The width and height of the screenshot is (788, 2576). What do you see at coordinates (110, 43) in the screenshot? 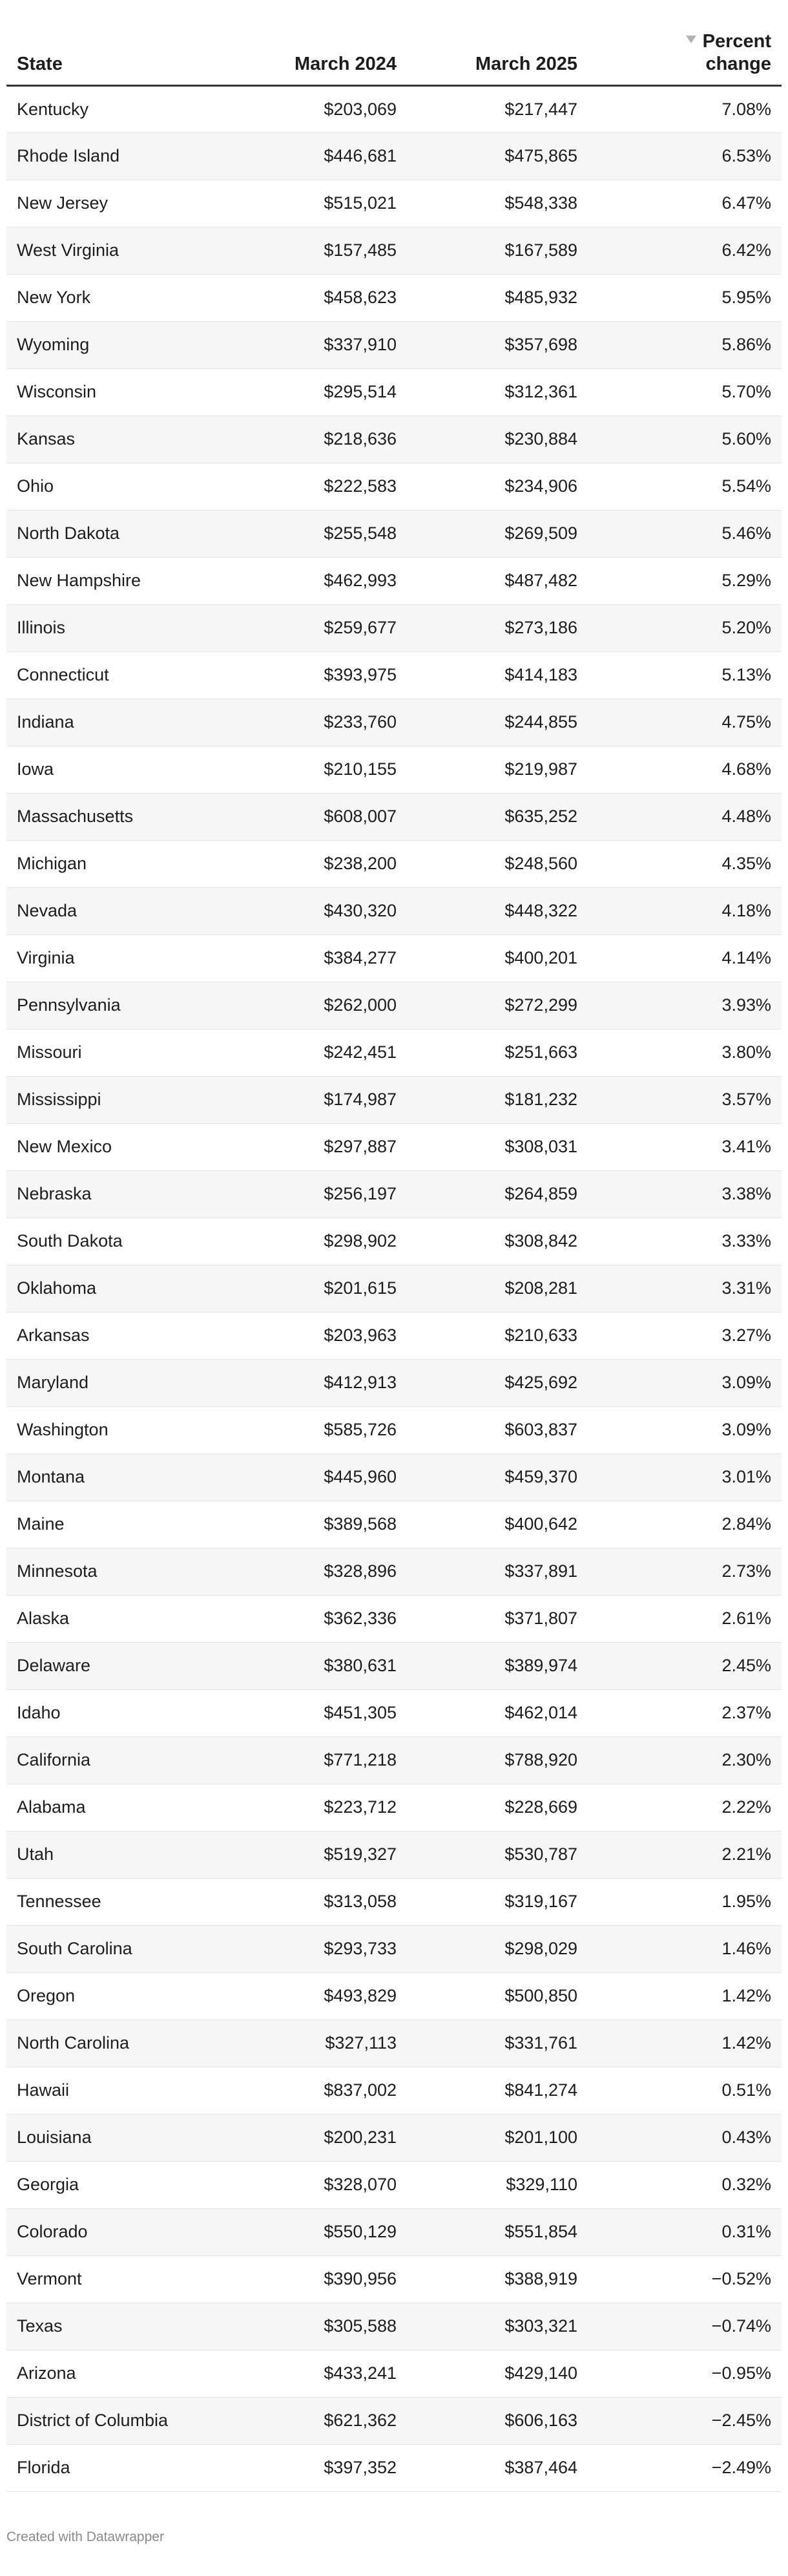
I see `column-header-state: State` at bounding box center [110, 43].